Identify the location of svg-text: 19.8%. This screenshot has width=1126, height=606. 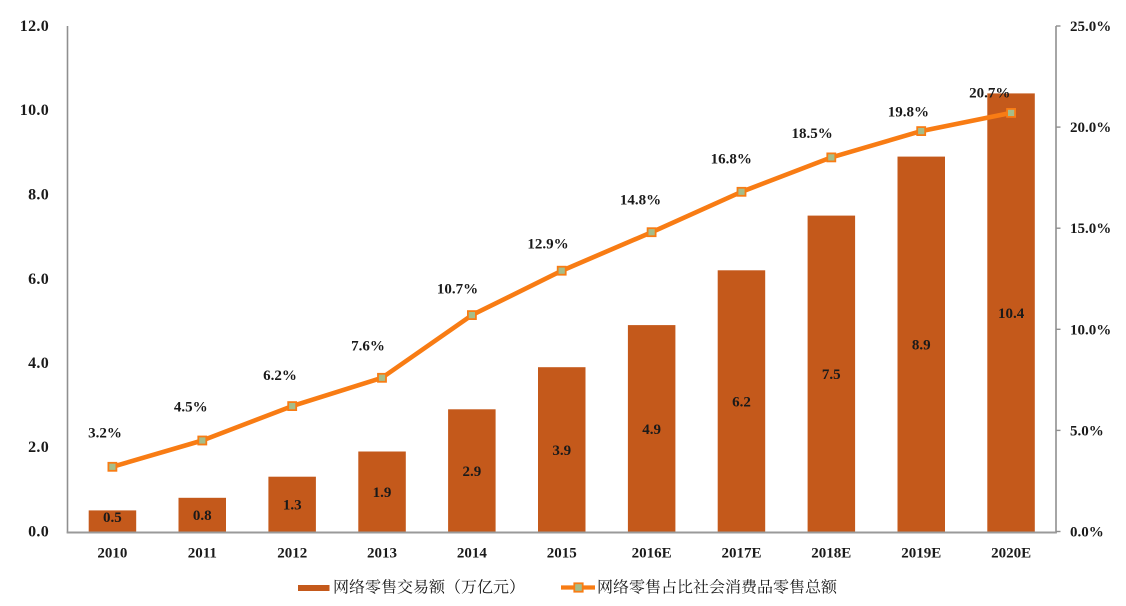
(908, 112).